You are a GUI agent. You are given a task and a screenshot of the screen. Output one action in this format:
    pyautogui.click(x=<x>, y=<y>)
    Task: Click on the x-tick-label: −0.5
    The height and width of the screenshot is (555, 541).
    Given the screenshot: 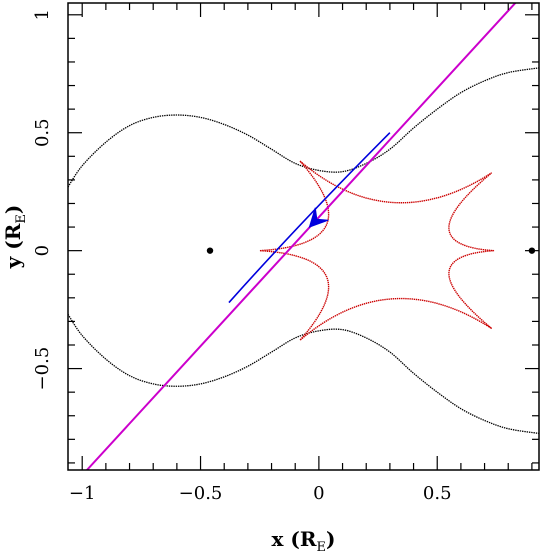 What is the action you would take?
    pyautogui.click(x=201, y=493)
    